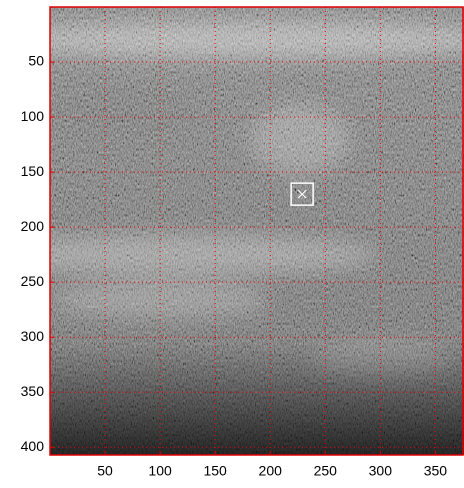  Describe the element at coordinates (33, 391) in the screenshot. I see `y-tick-label: 350` at that location.